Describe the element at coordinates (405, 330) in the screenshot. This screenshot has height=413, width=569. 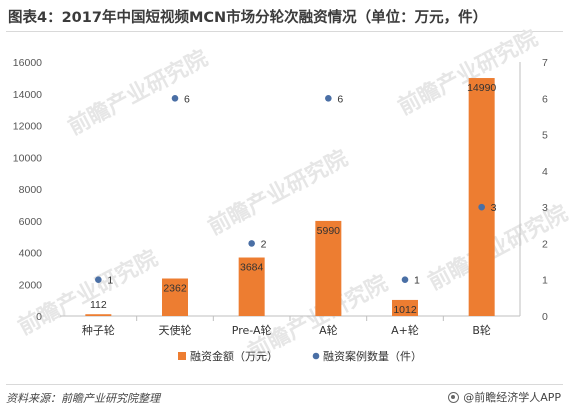
I see `category-label: A+轮` at that location.